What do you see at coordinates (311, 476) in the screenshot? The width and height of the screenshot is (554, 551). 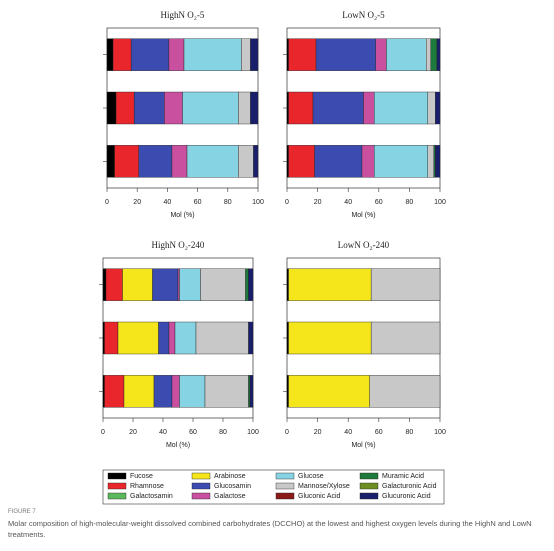 I see `legend-label: Glucose` at bounding box center [311, 476].